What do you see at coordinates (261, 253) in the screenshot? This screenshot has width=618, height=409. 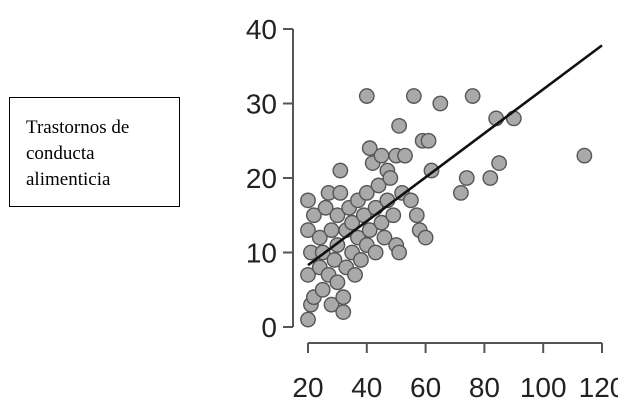 I see `y-tick-label: 10` at bounding box center [261, 253].